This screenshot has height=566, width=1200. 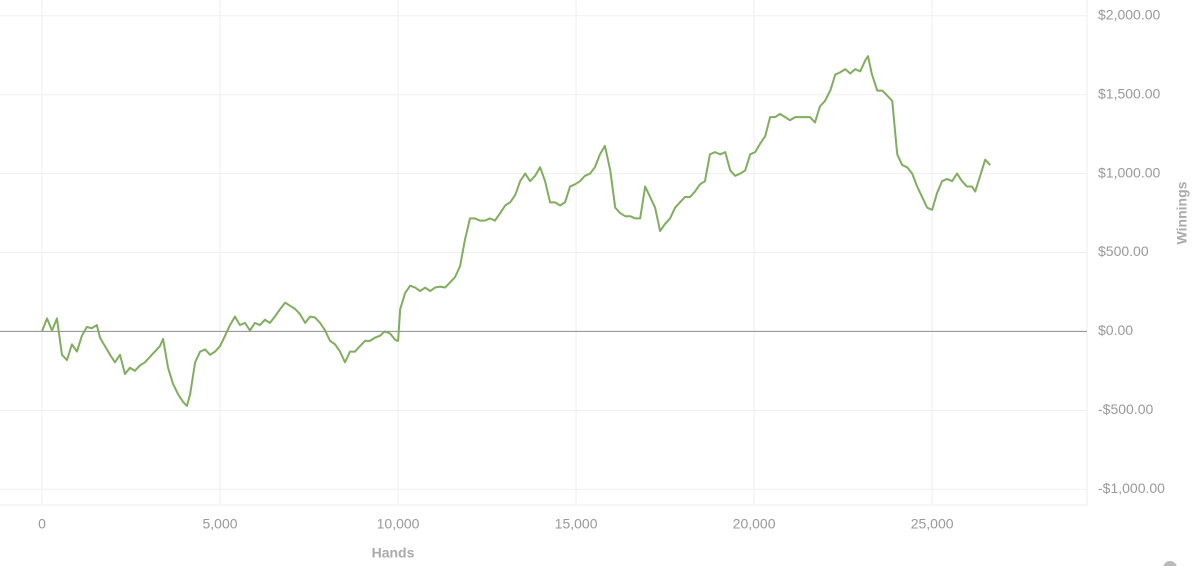 What do you see at coordinates (1182, 212) in the screenshot?
I see `y-axis-title: Winnings` at bounding box center [1182, 212].